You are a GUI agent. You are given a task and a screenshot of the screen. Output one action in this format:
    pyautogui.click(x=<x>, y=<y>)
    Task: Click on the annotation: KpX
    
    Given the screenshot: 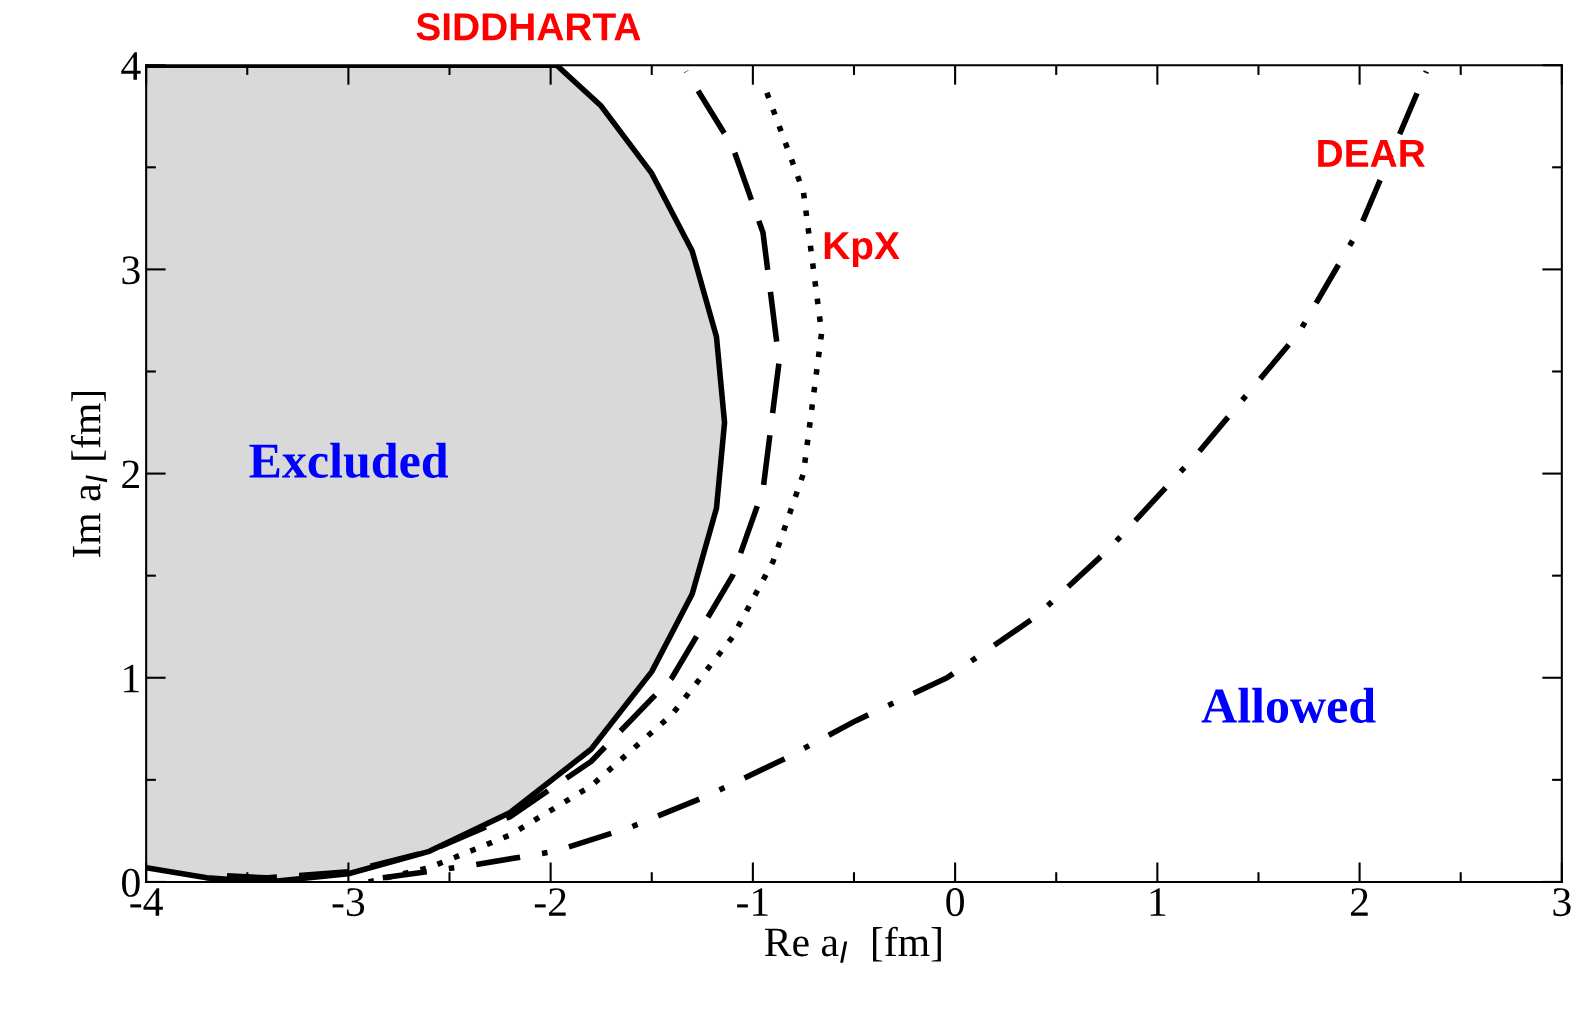 What is the action you would take?
    pyautogui.click(x=862, y=250)
    